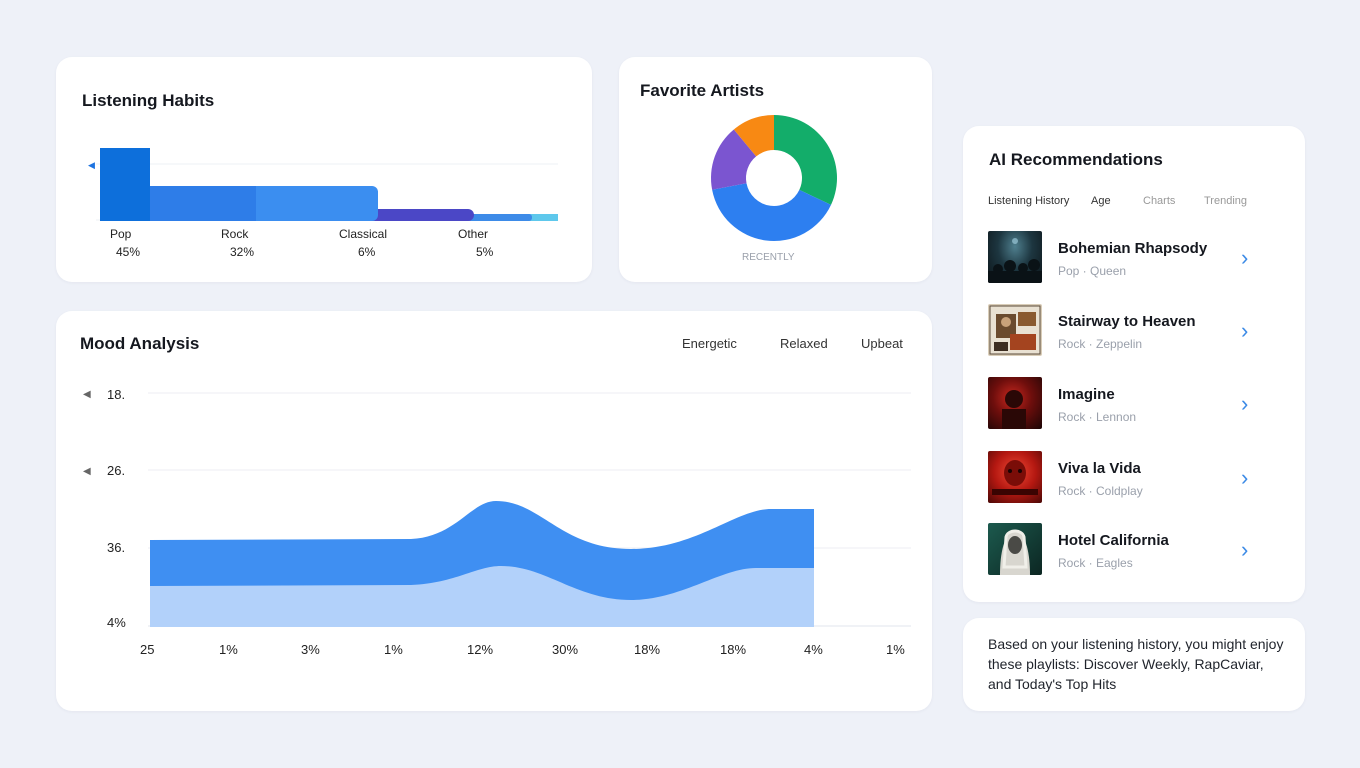 Image resolution: width=1360 pixels, height=768 pixels. What do you see at coordinates (485, 252) in the screenshot?
I see `habits-pct-other: 5%` at bounding box center [485, 252].